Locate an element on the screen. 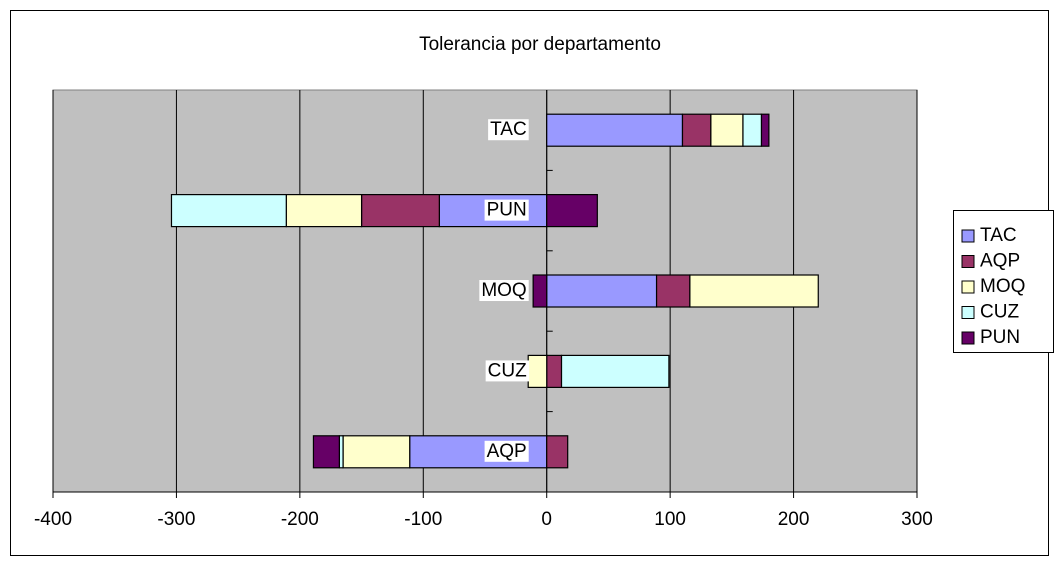  x-tick-label: -100 is located at coordinates (423, 519).